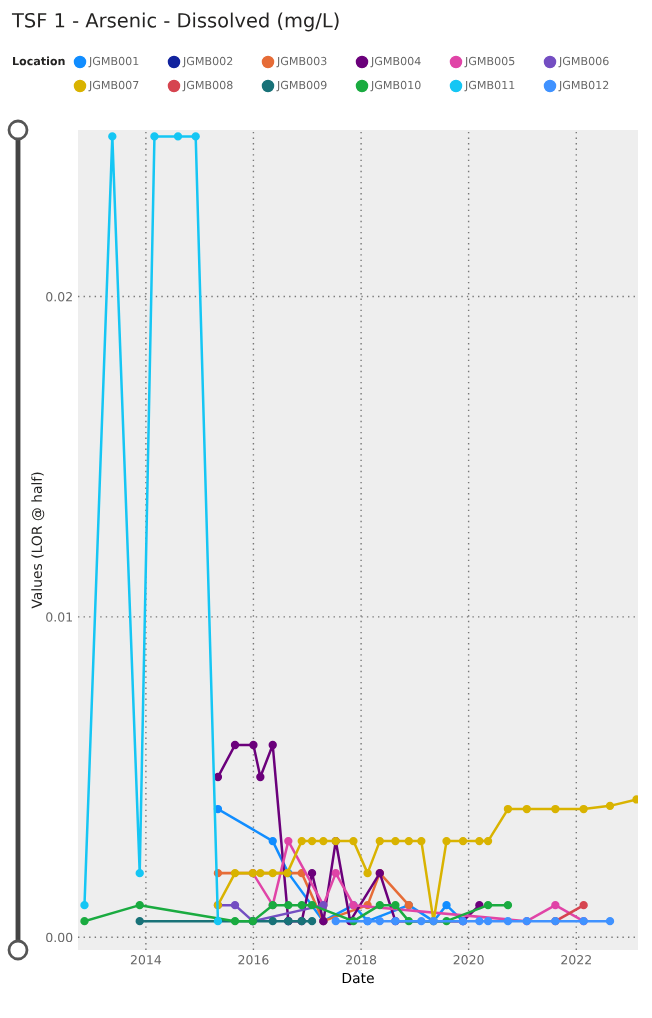 This screenshot has width=652, height=1018. I want to click on chart-title: TSF 1 - Arsenic - Dissolved (mg/L), so click(175, 22).